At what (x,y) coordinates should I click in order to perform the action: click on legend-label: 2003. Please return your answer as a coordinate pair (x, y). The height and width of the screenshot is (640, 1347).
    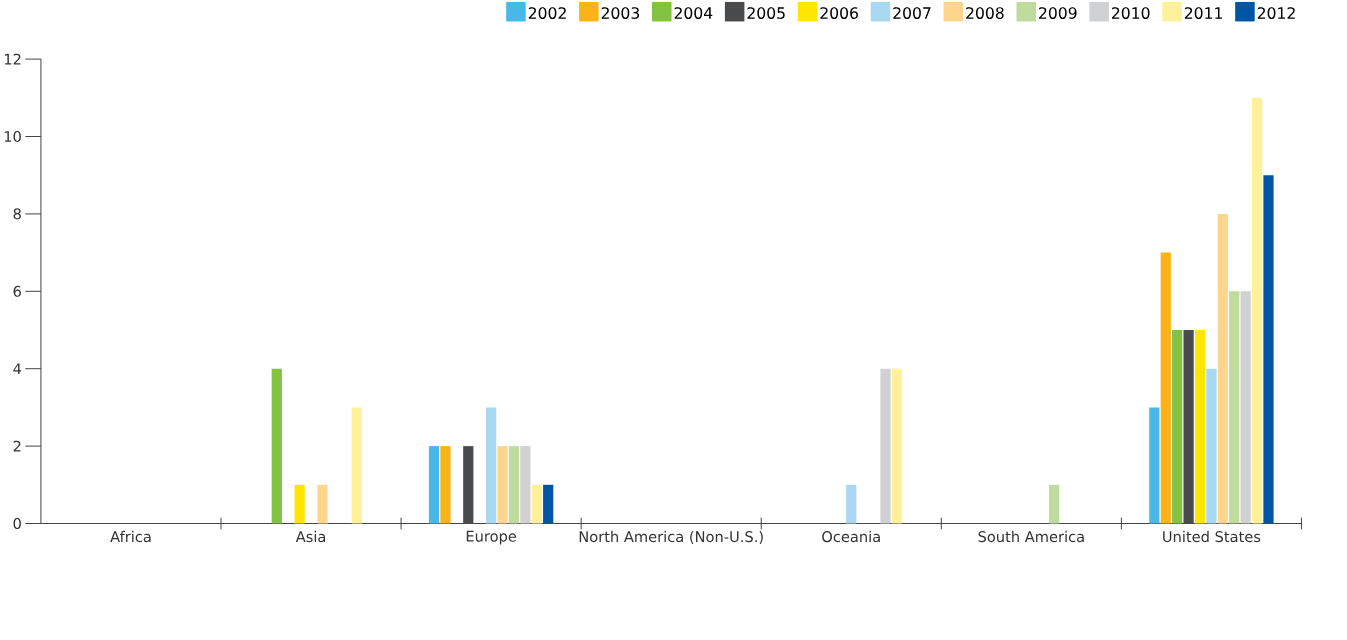
    Looking at the image, I should click on (620, 13).